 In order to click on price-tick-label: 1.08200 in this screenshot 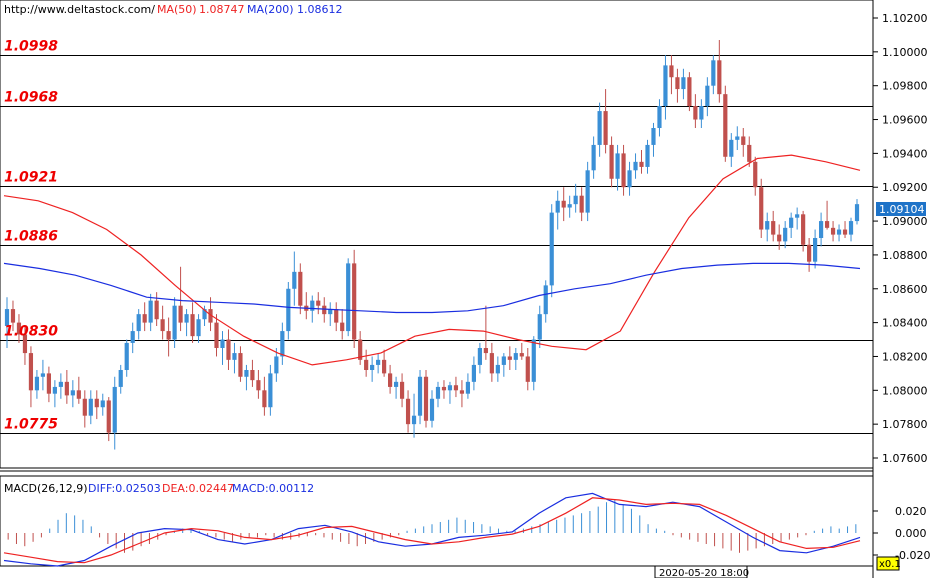, I will do `click(905, 356)`.